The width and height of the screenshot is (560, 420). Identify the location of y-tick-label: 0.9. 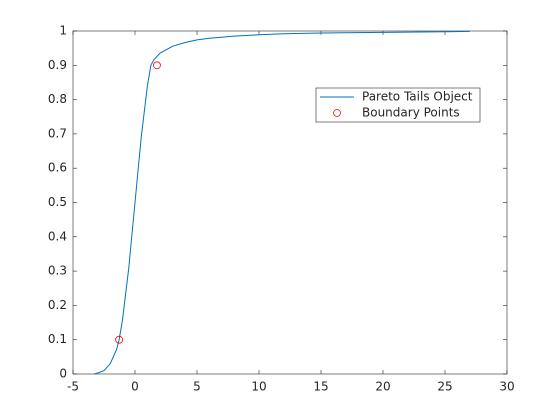
(57, 65).